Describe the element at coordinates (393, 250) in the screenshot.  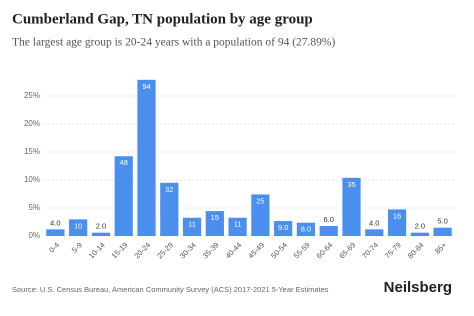
I see `x-tick-label: 75-79` at that location.